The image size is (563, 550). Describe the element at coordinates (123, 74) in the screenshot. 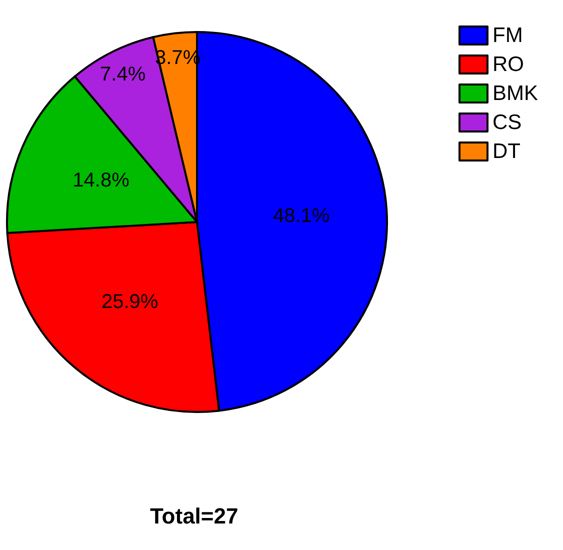

I see `data-label: 7.4%` at that location.